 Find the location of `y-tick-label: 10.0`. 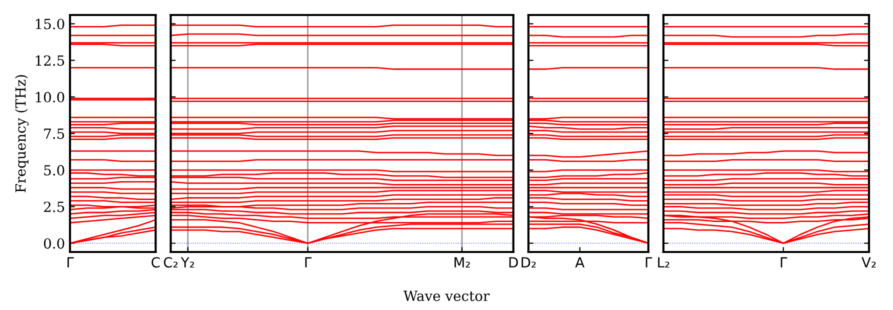

y-tick-label: 10.0 is located at coordinates (50, 97).